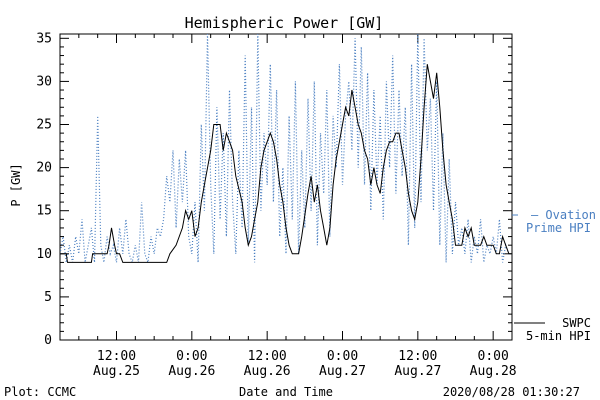 The width and height of the screenshot is (600, 400). What do you see at coordinates (44, 81) in the screenshot?
I see `y-tick-label: 30` at bounding box center [44, 81].